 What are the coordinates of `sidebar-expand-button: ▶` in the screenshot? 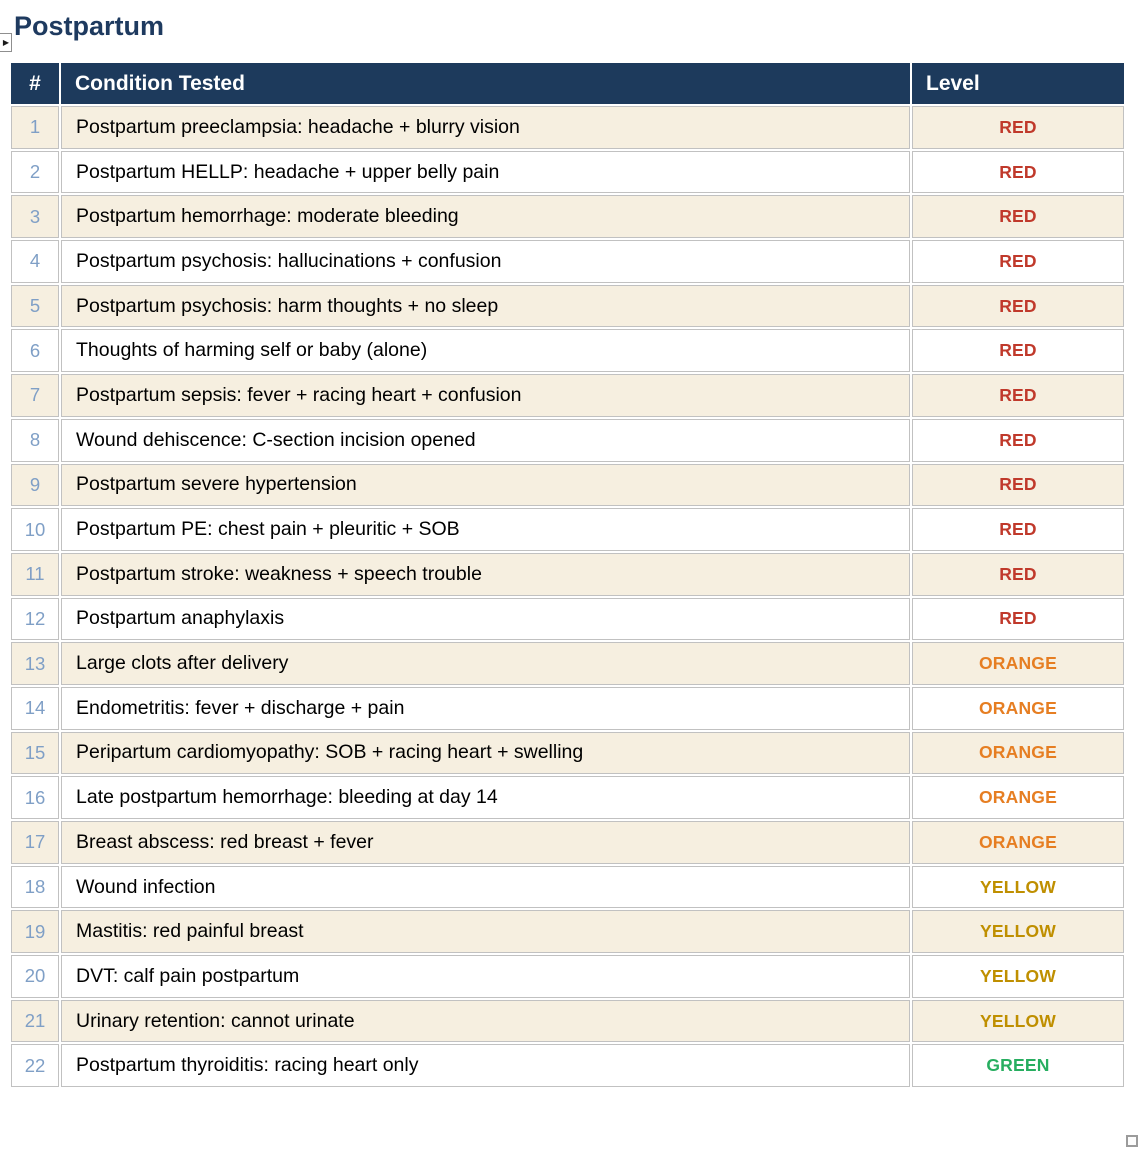 It's located at (6, 42).